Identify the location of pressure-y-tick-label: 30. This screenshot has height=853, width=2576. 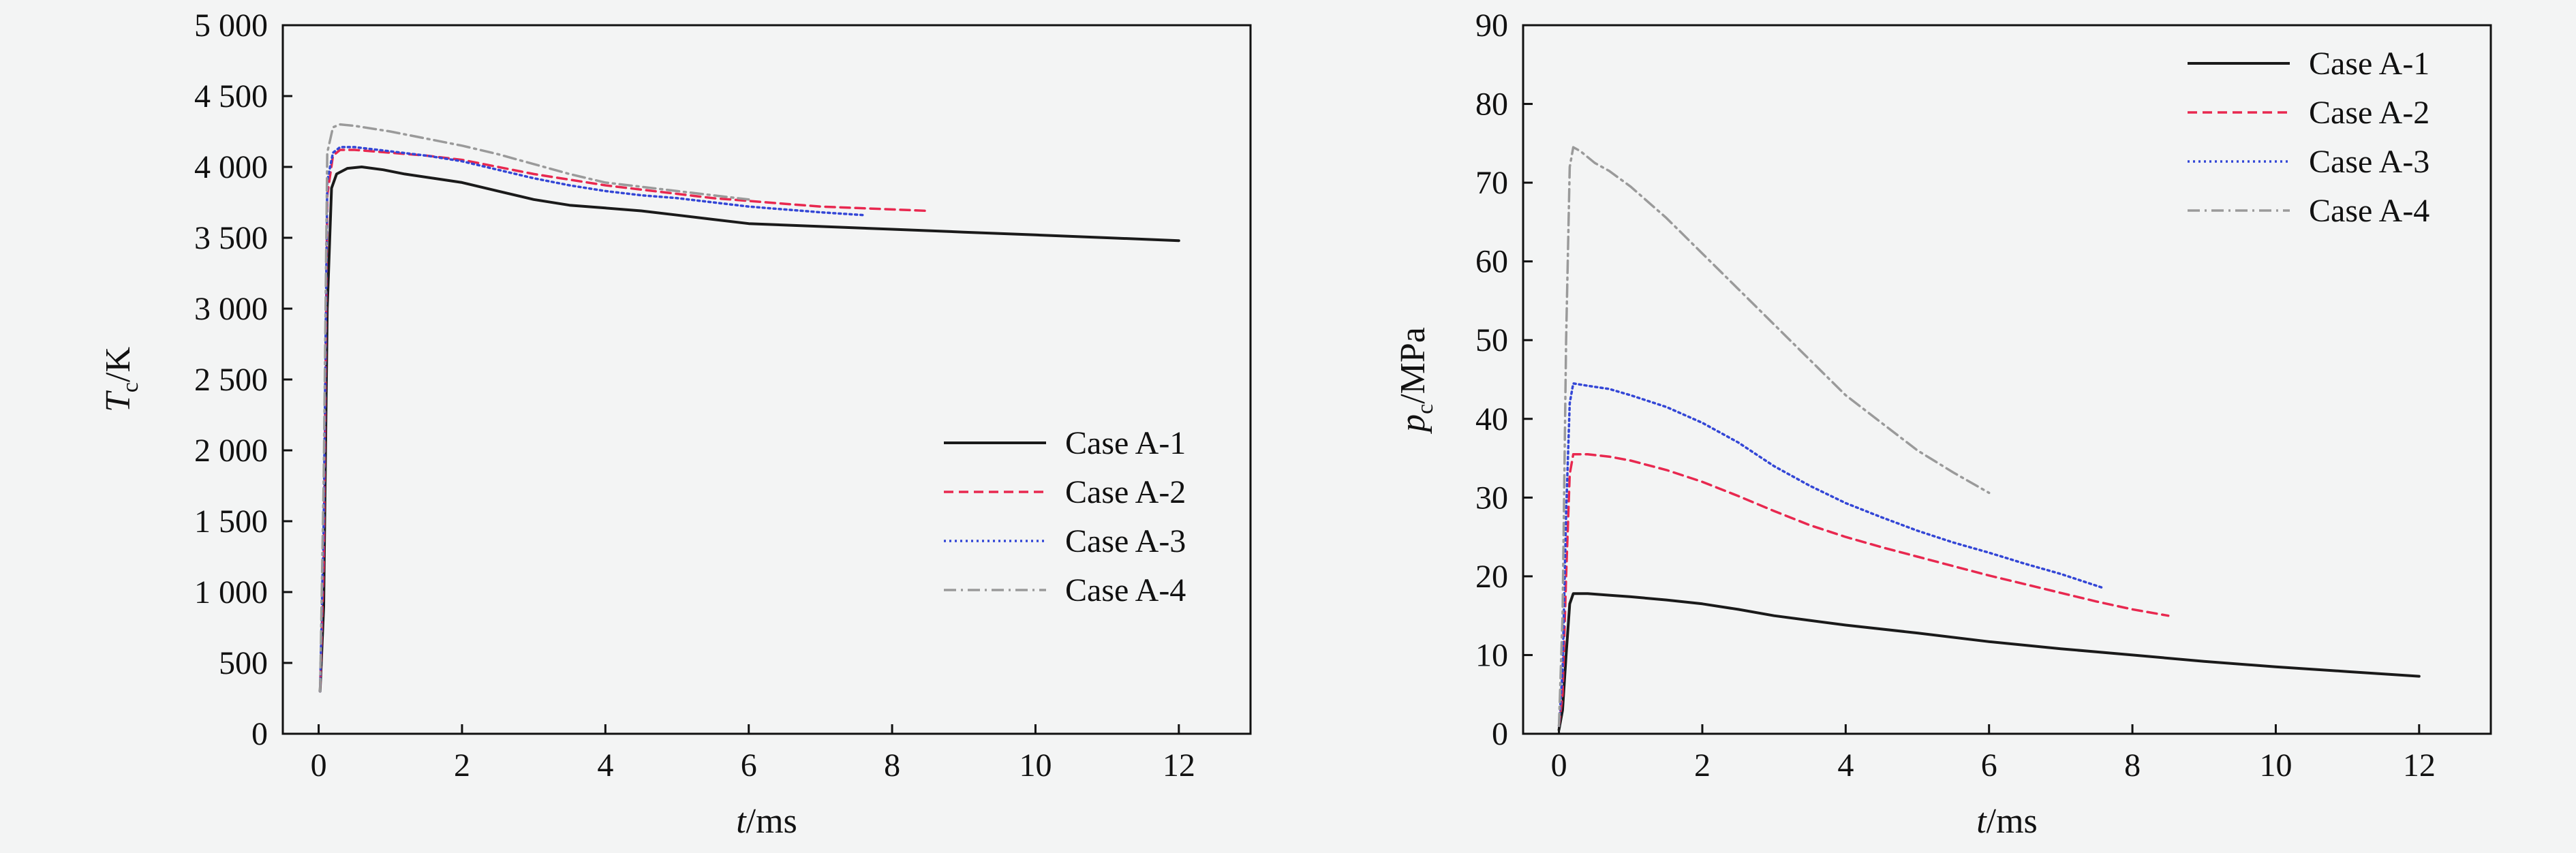
(1491, 498).